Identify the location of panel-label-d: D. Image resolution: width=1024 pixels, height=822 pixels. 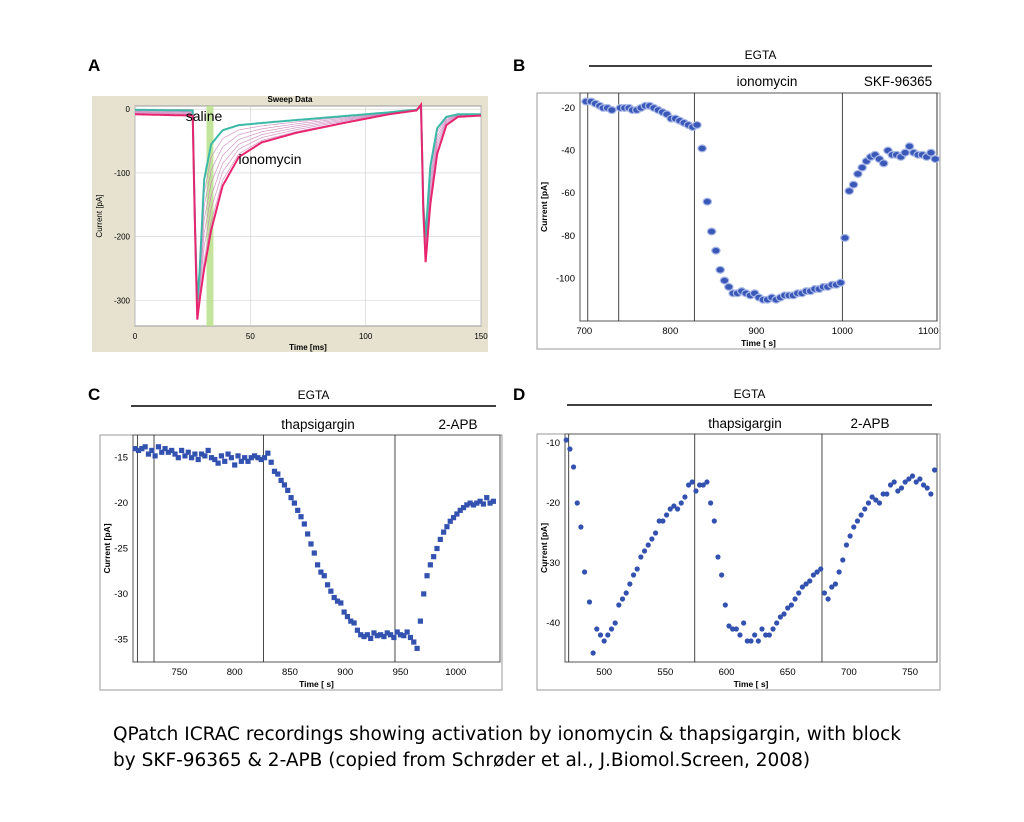
(519, 394).